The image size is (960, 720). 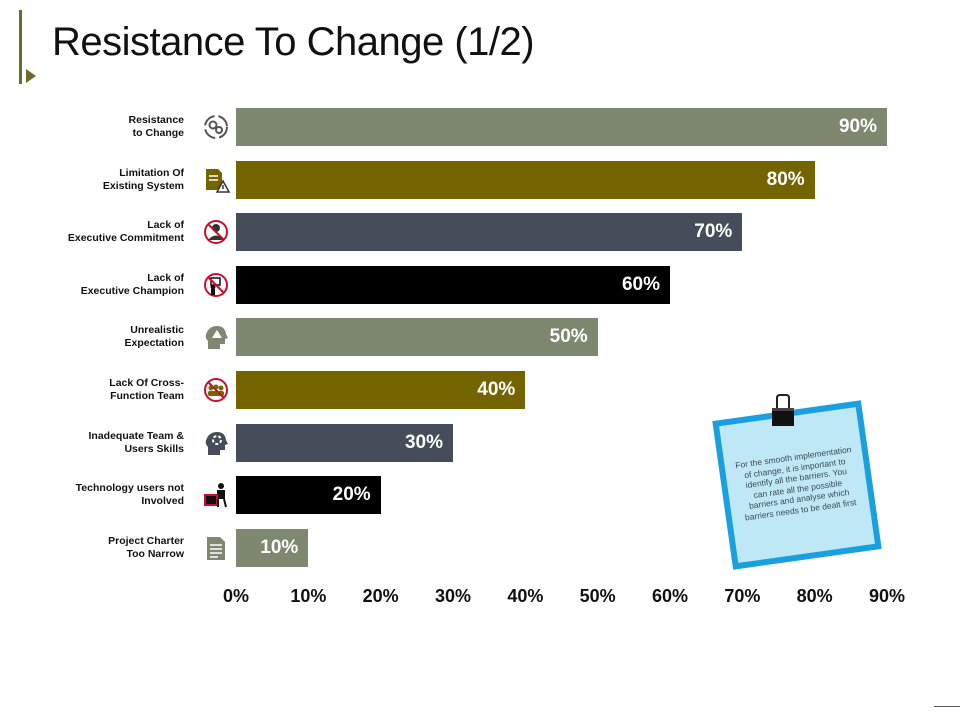 I want to click on person-desk-icon, so click(x=215, y=495).